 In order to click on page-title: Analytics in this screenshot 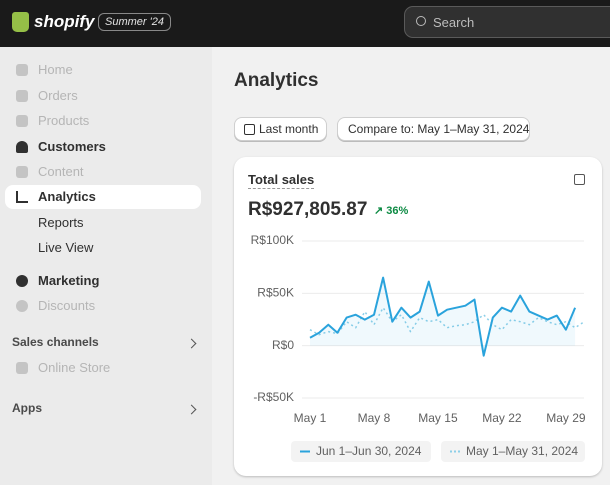, I will do `click(276, 80)`.